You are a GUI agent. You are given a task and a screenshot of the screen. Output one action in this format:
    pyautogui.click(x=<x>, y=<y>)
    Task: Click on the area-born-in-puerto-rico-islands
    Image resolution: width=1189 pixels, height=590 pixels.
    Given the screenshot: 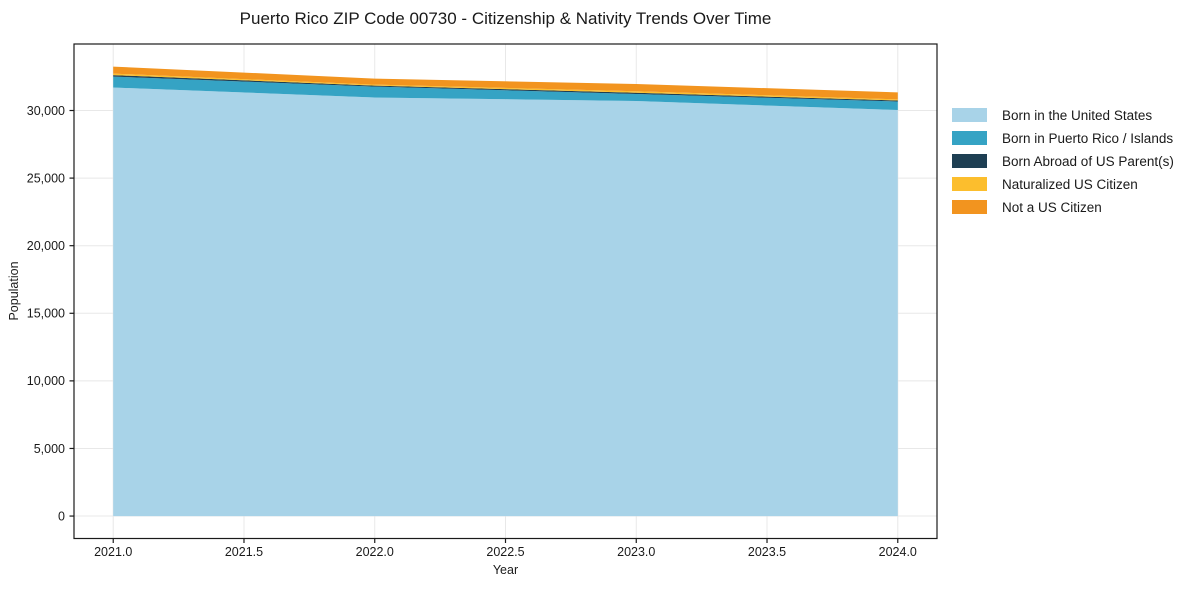 What is the action you would take?
    pyautogui.click(x=505, y=93)
    